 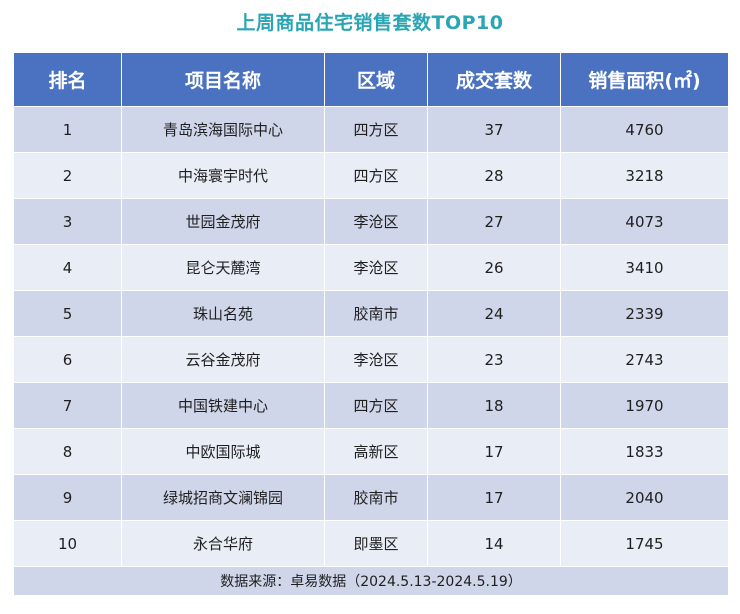 What do you see at coordinates (67, 175) in the screenshot?
I see `cell-rank: 2` at bounding box center [67, 175].